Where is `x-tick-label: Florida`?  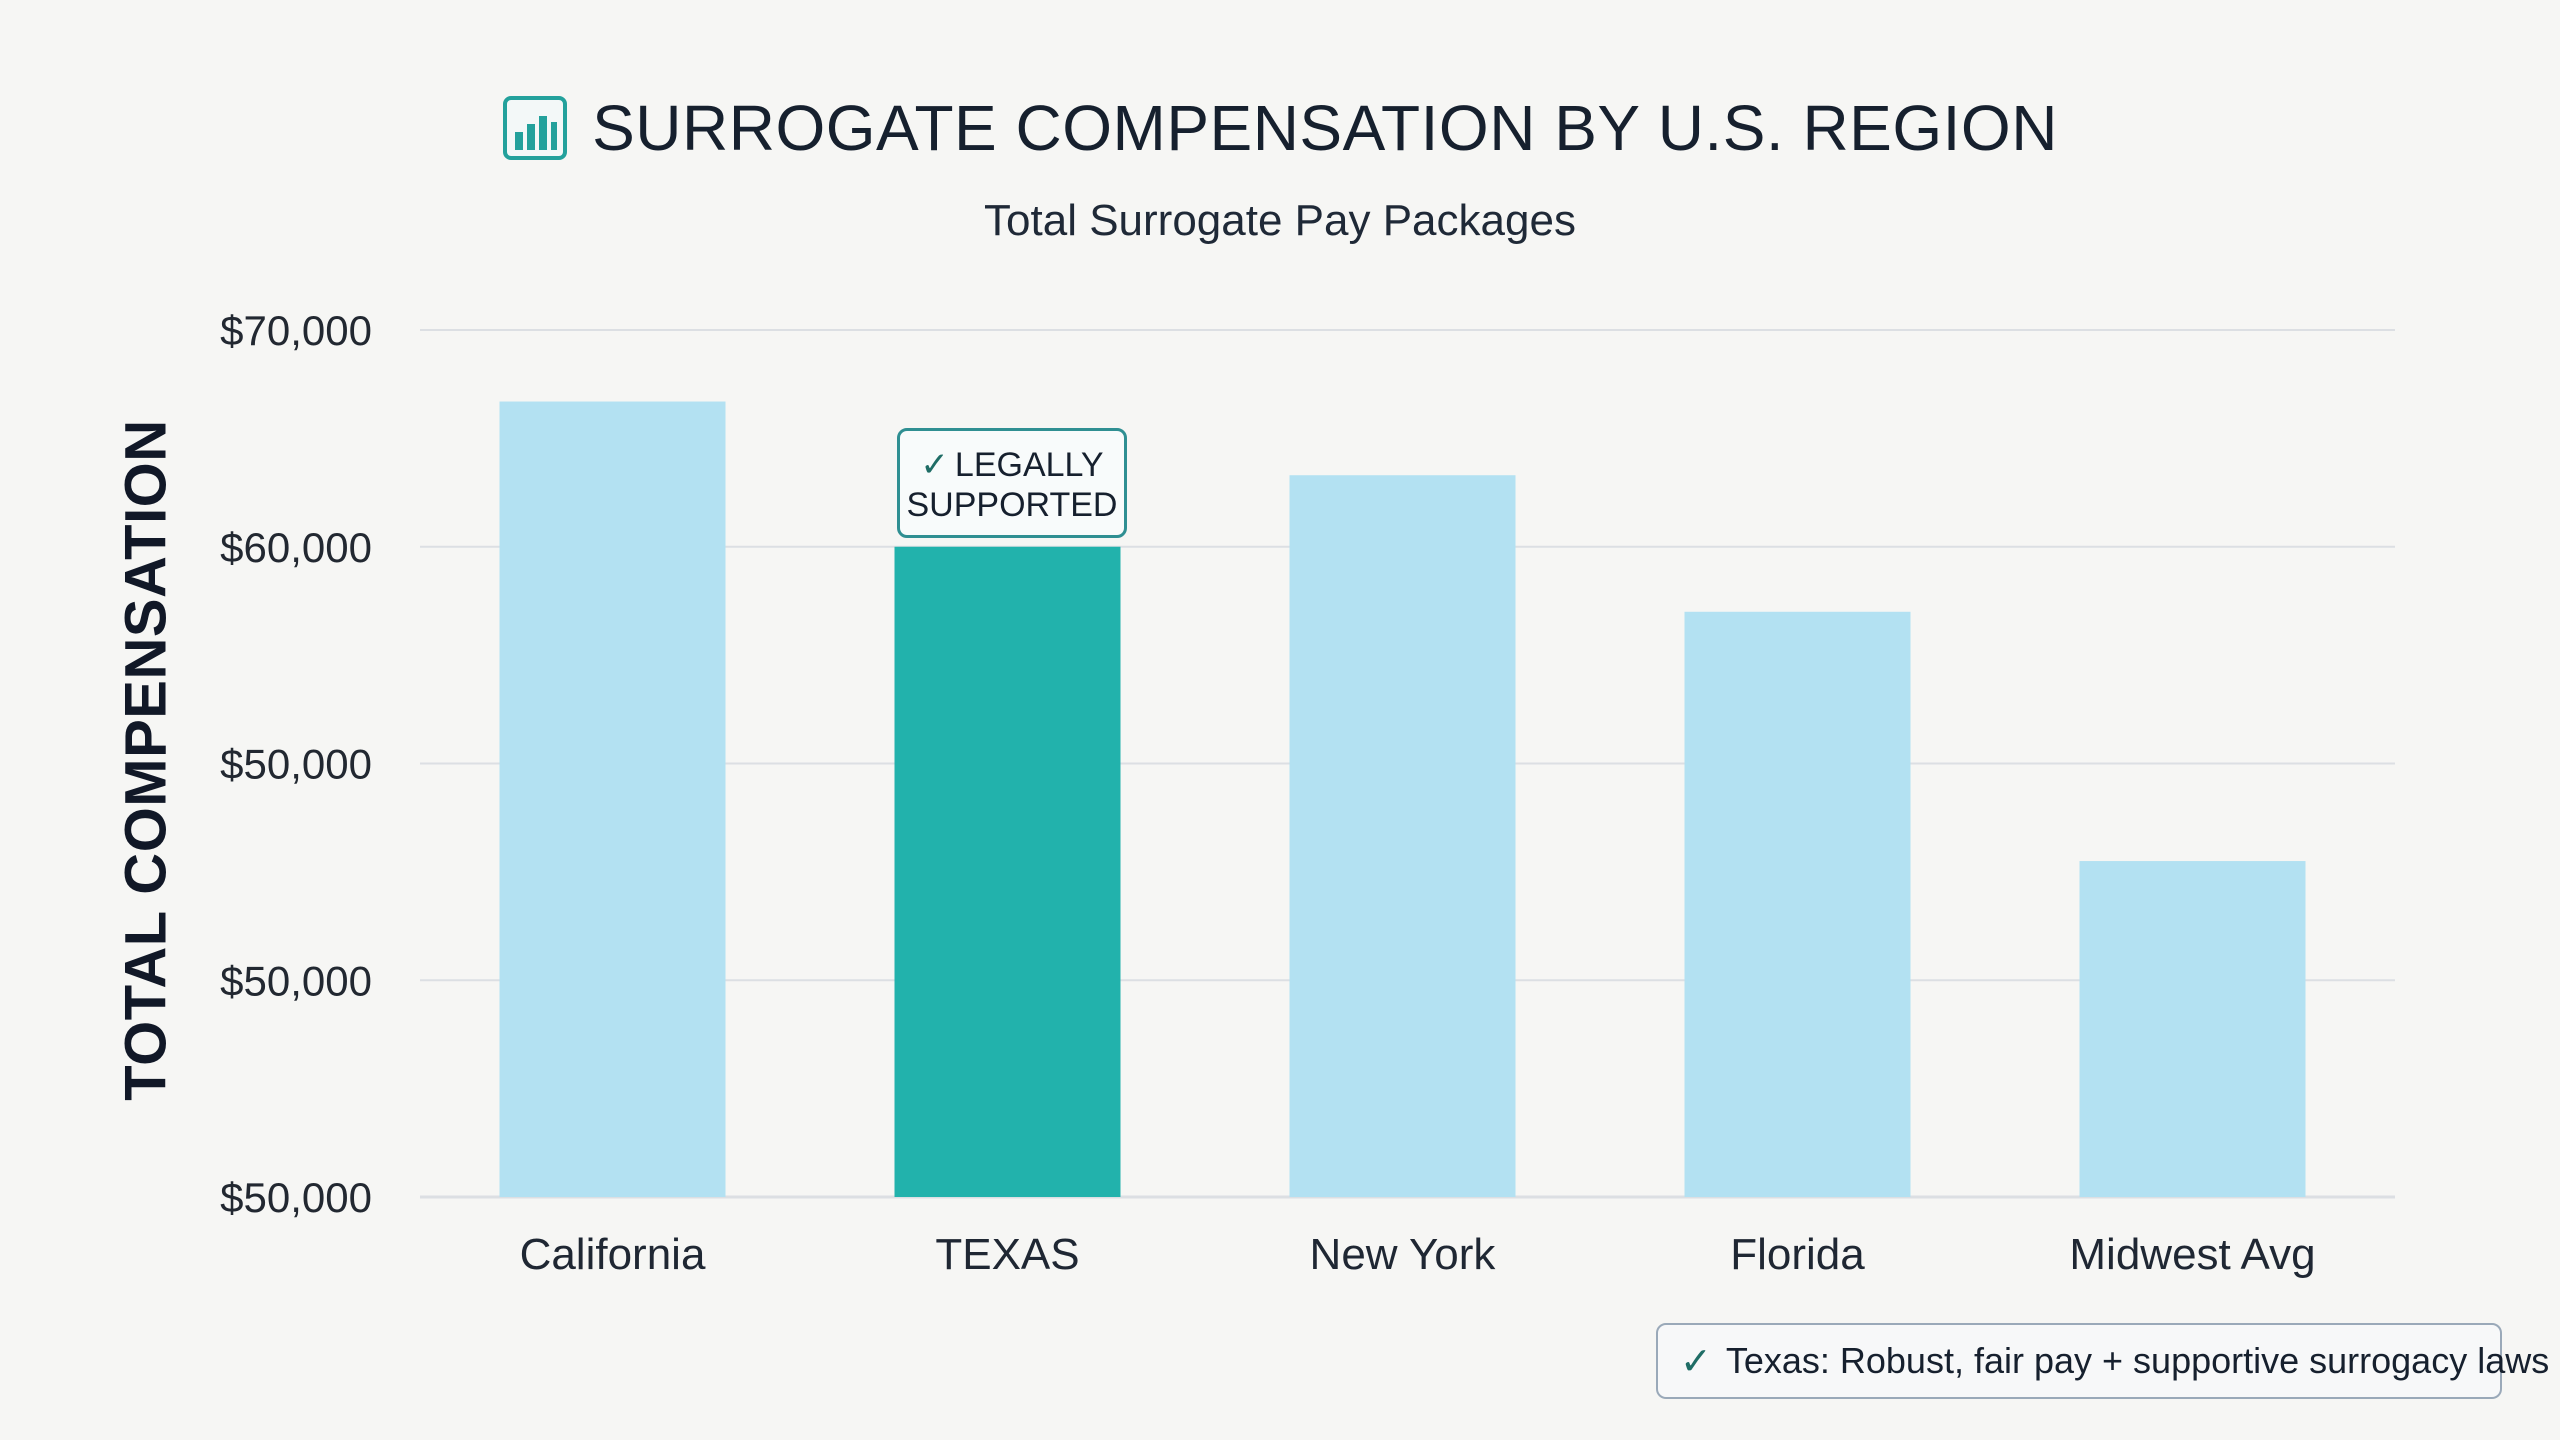 x-tick-label: Florida is located at coordinates (1797, 1254).